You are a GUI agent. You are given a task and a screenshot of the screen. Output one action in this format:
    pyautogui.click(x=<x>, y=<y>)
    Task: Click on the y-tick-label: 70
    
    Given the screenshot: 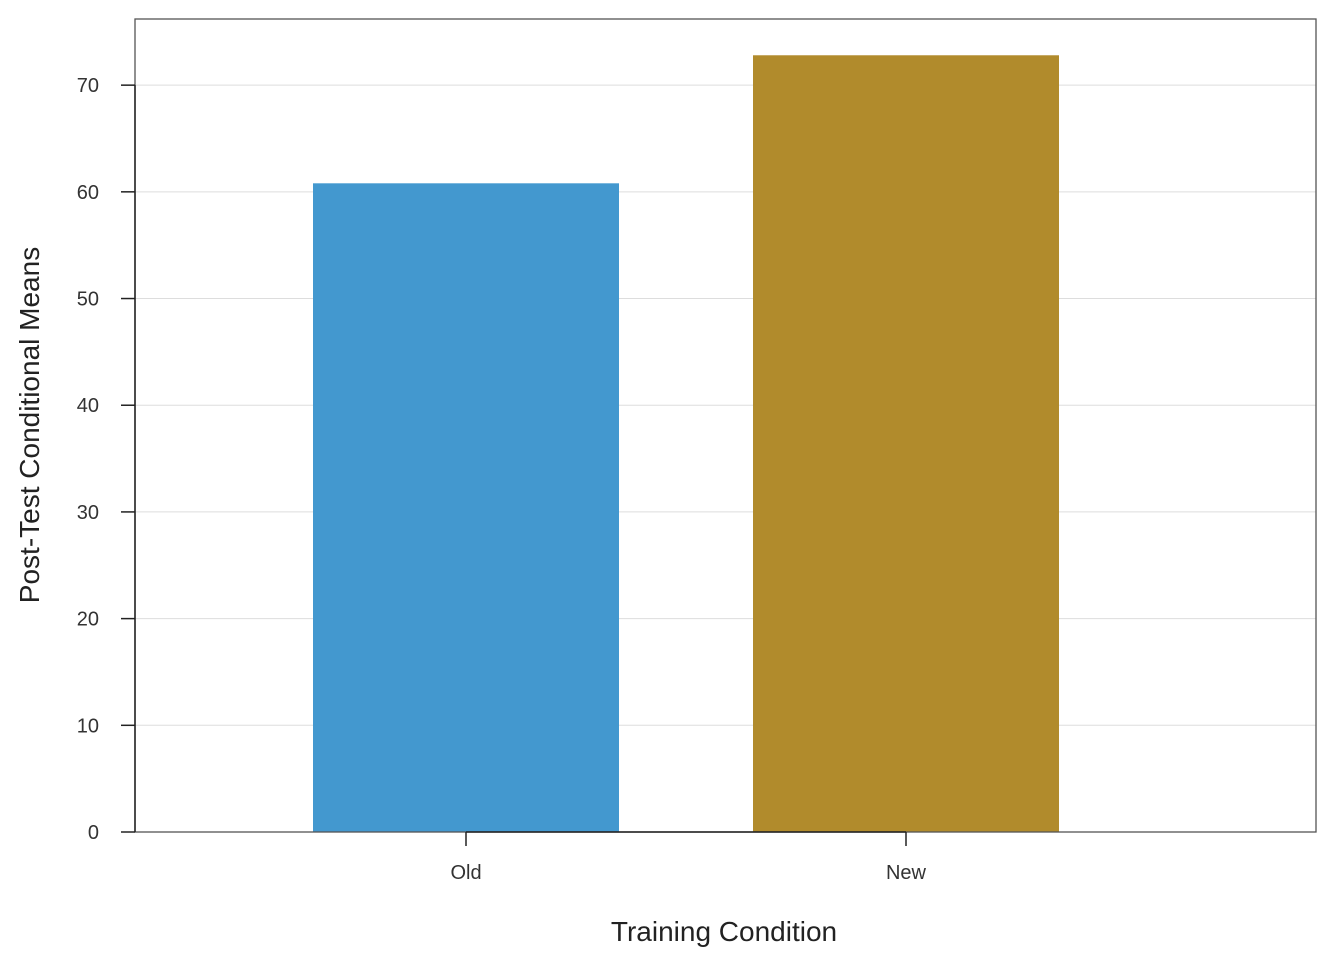 What is the action you would take?
    pyautogui.click(x=88, y=86)
    